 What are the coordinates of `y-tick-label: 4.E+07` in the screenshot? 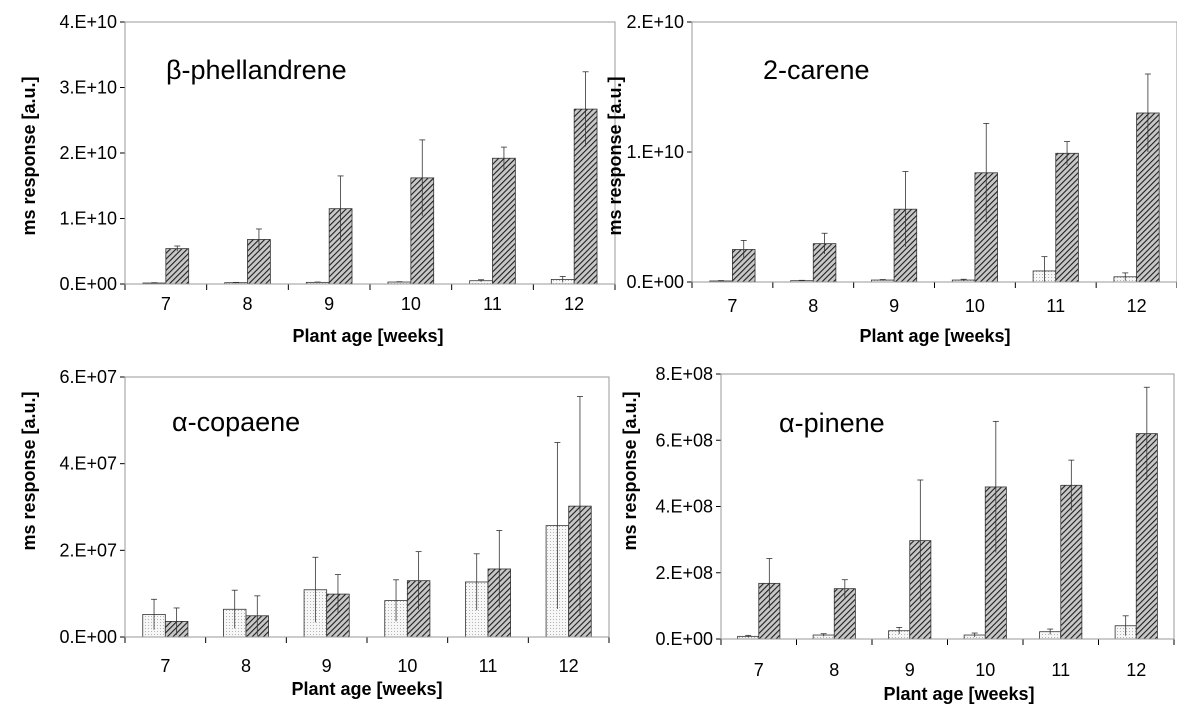 It's located at (88, 464).